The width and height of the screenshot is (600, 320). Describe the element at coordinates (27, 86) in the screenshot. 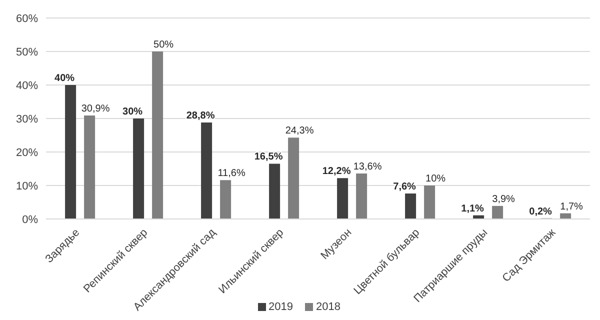

I see `y-tick-label: 40%` at that location.